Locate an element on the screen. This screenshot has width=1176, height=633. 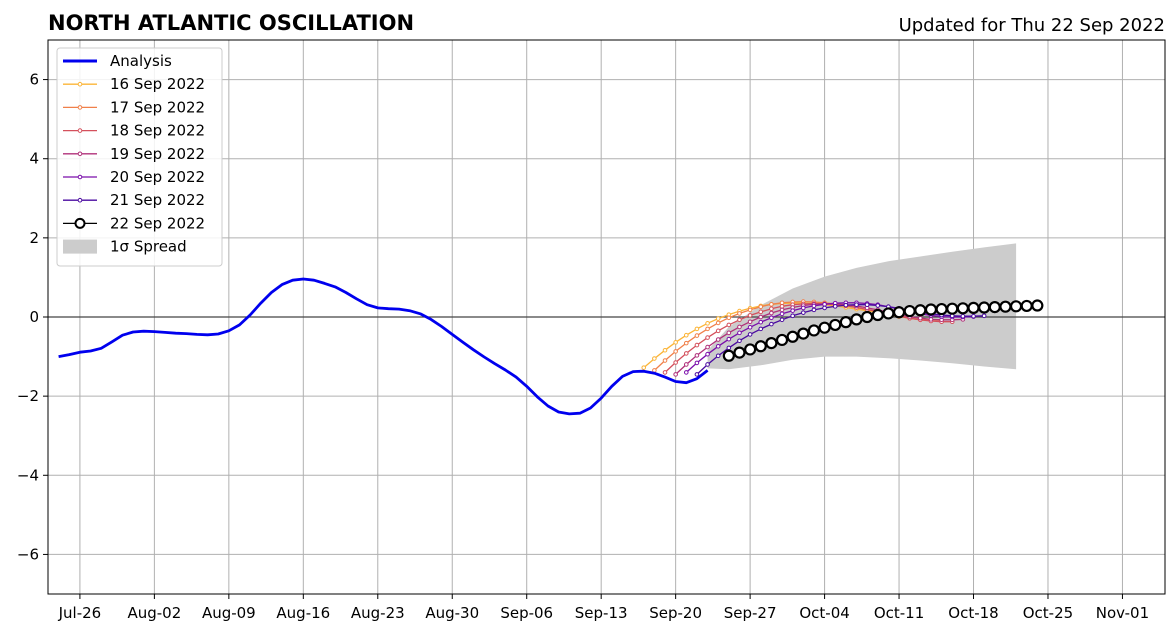
y-tick-label: 0 is located at coordinates (34, 317).